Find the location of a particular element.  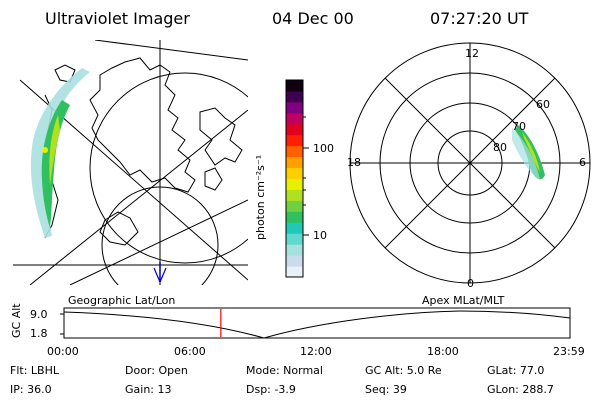

mlt-label-0: 0 is located at coordinates (470, 283).